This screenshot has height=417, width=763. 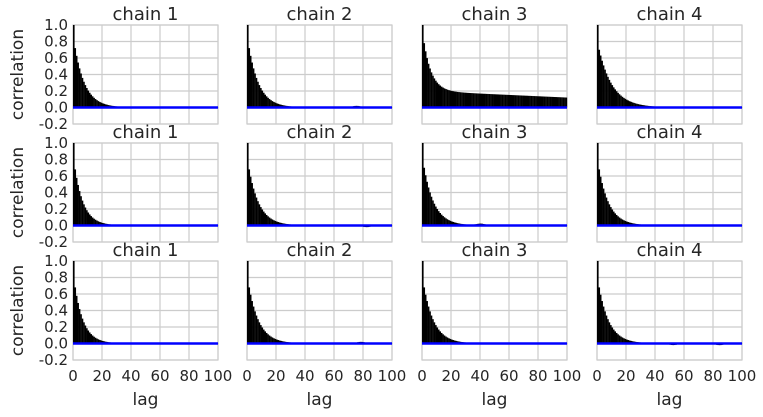 What do you see at coordinates (56, 311) in the screenshot?
I see `y-tick-label: 0.4` at bounding box center [56, 311].